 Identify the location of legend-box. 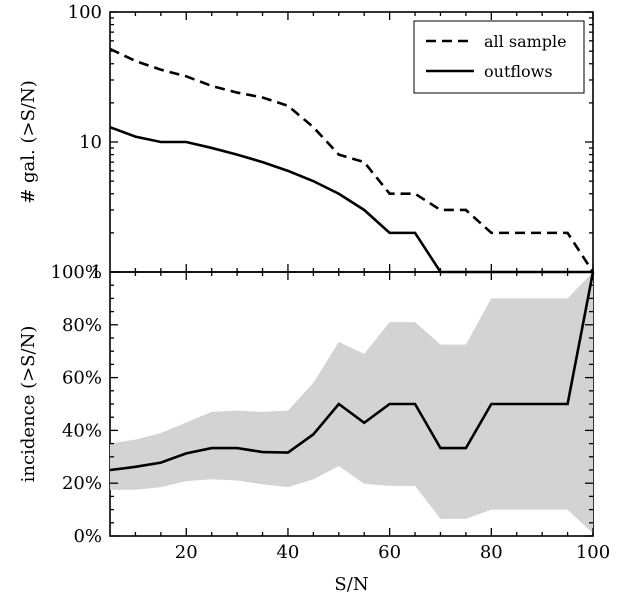
(499, 57).